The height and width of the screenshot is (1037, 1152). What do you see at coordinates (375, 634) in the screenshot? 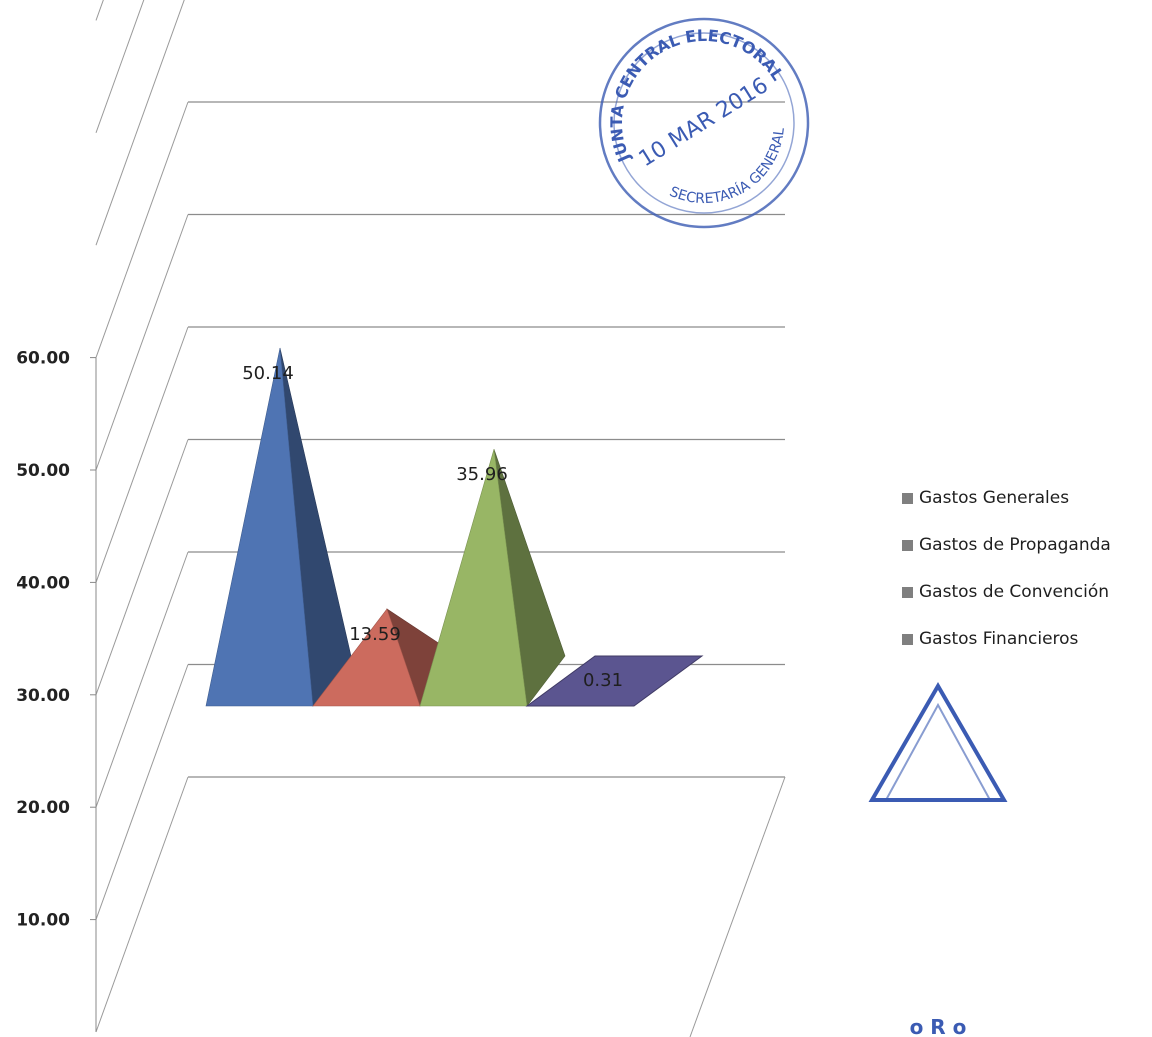
I see `data-label: 13.59` at bounding box center [375, 634].